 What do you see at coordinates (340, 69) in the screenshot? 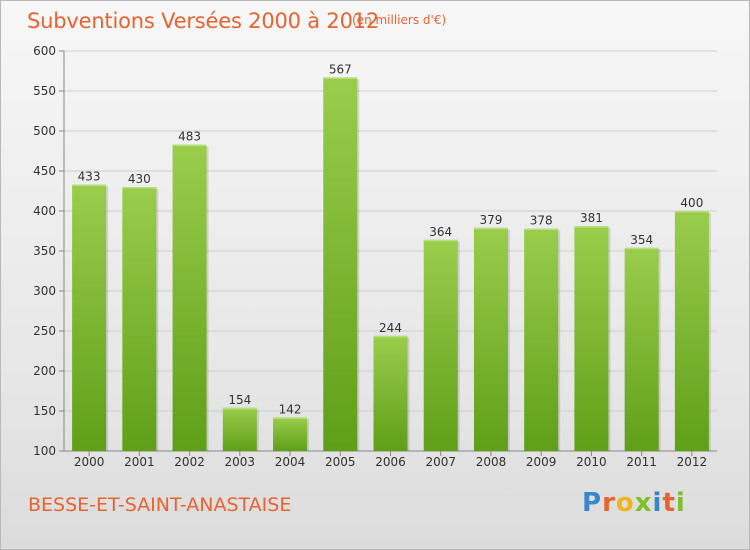
I see `data-label: 567` at bounding box center [340, 69].